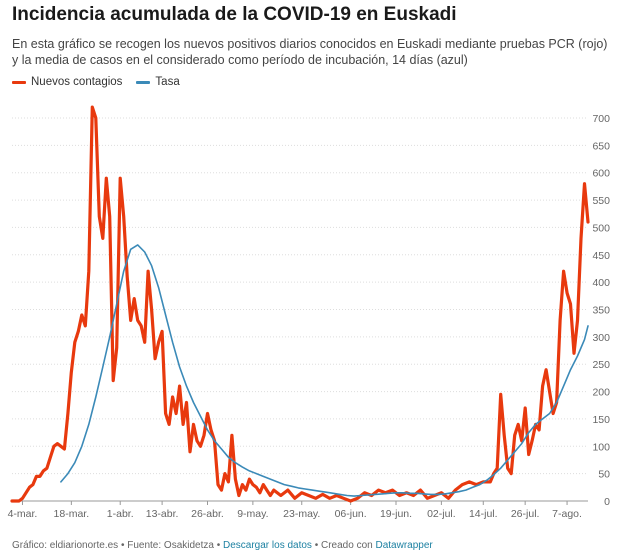 This screenshot has height=558, width=620. I want to click on y-tick-label: 400, so click(601, 283).